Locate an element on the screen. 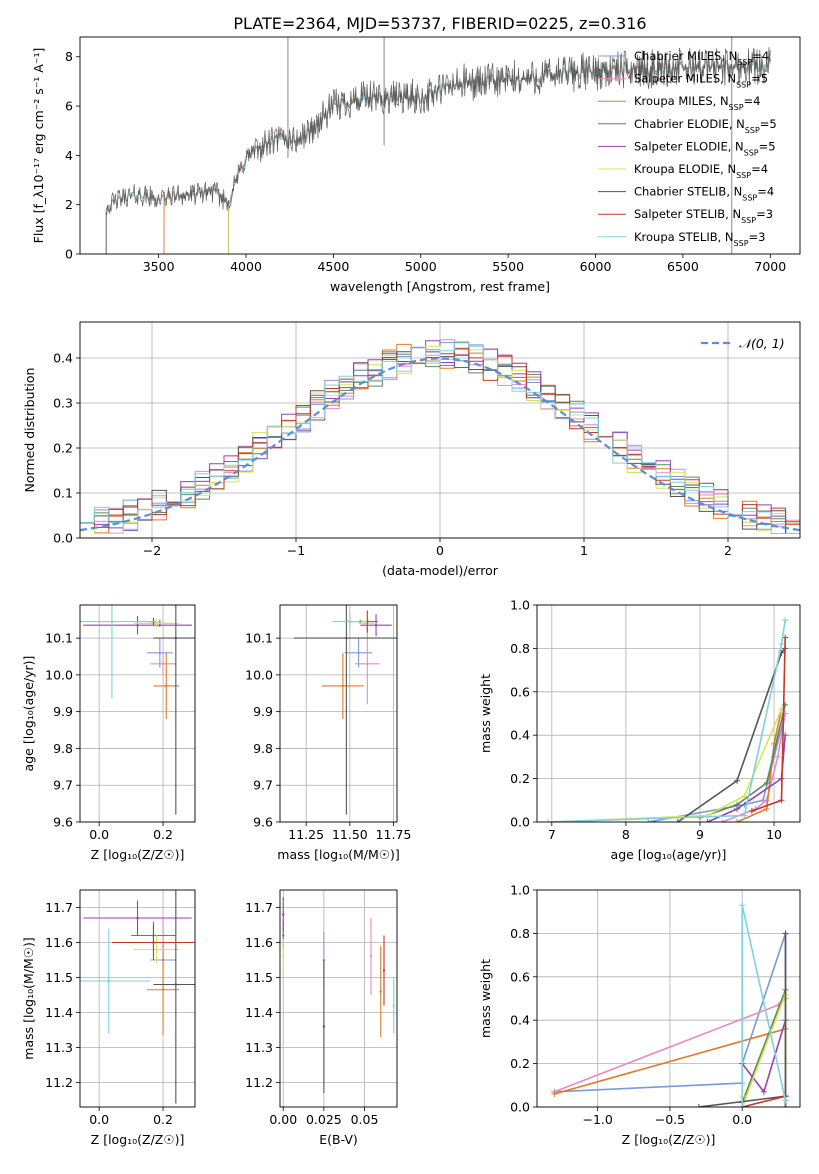 This screenshot has width=819, height=1174. y-tick-label: 2 is located at coordinates (69, 204).